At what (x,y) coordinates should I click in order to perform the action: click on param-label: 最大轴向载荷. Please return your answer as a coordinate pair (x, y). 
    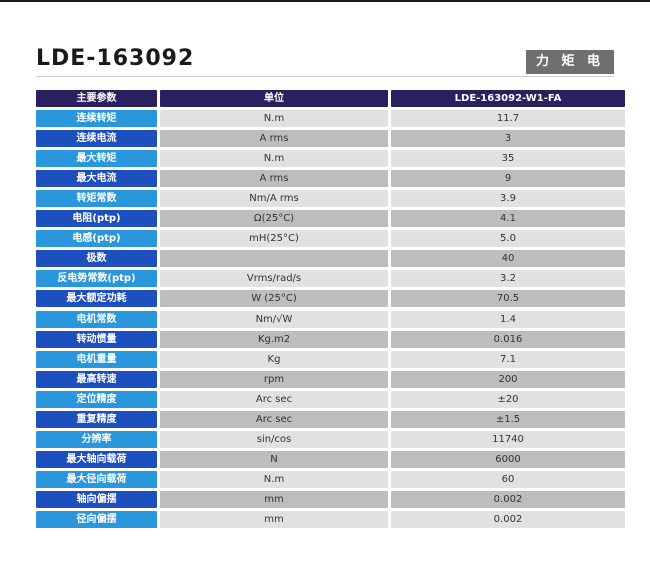
    Looking at the image, I should click on (96, 459).